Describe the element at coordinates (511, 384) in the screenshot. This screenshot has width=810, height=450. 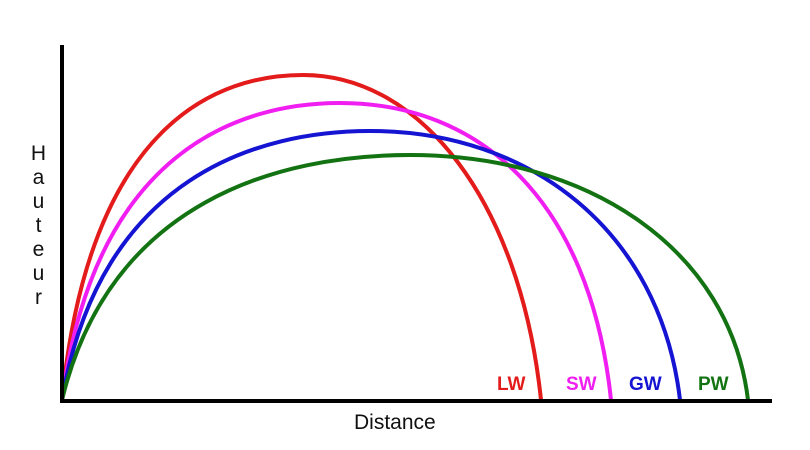
I see `trajectory-label: LW` at that location.